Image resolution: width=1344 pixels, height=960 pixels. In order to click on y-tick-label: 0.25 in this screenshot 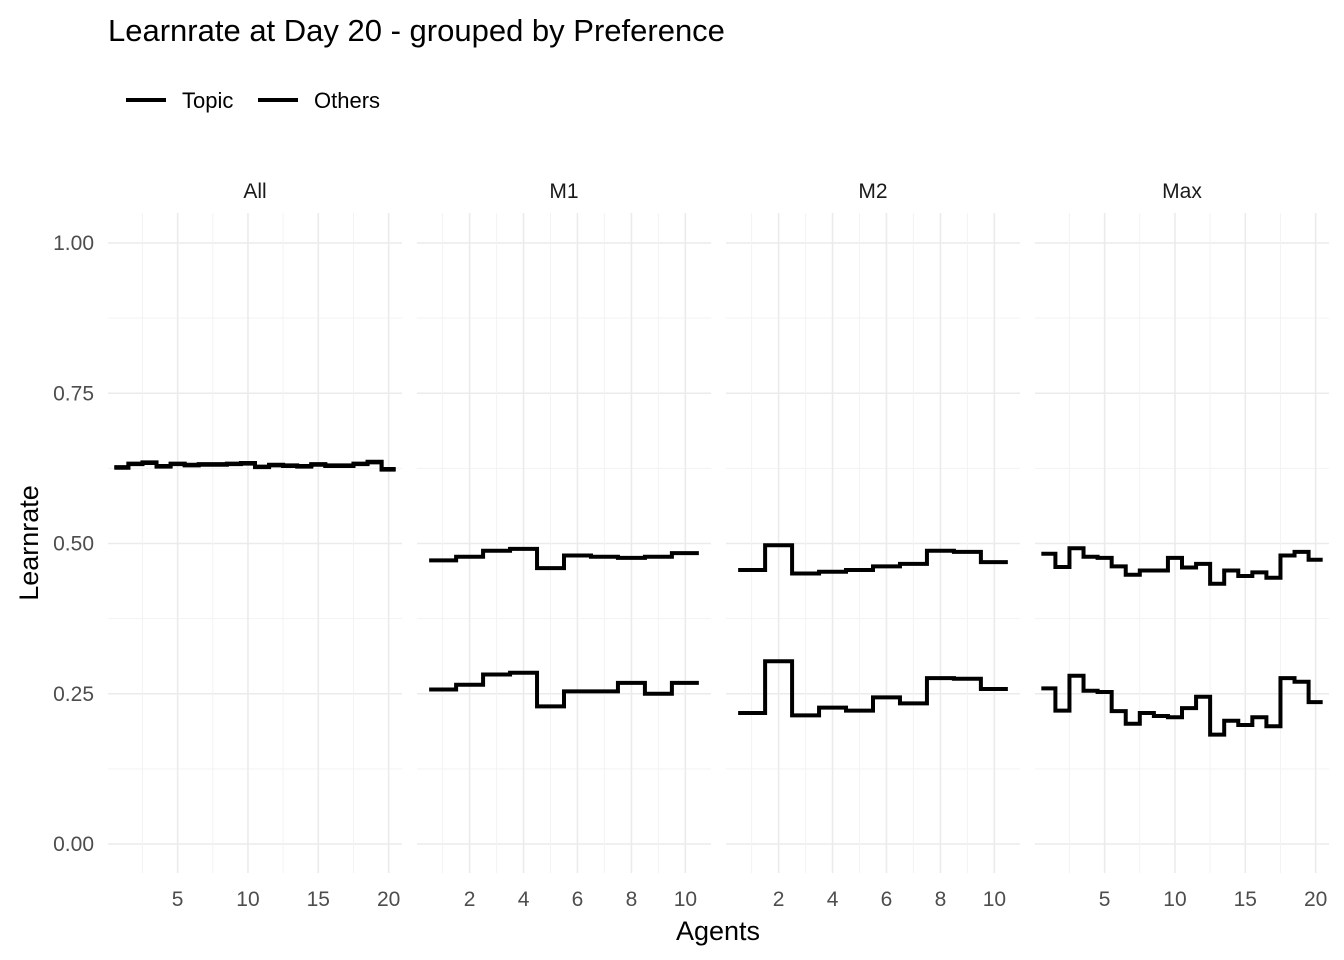, I will do `click(73, 694)`.